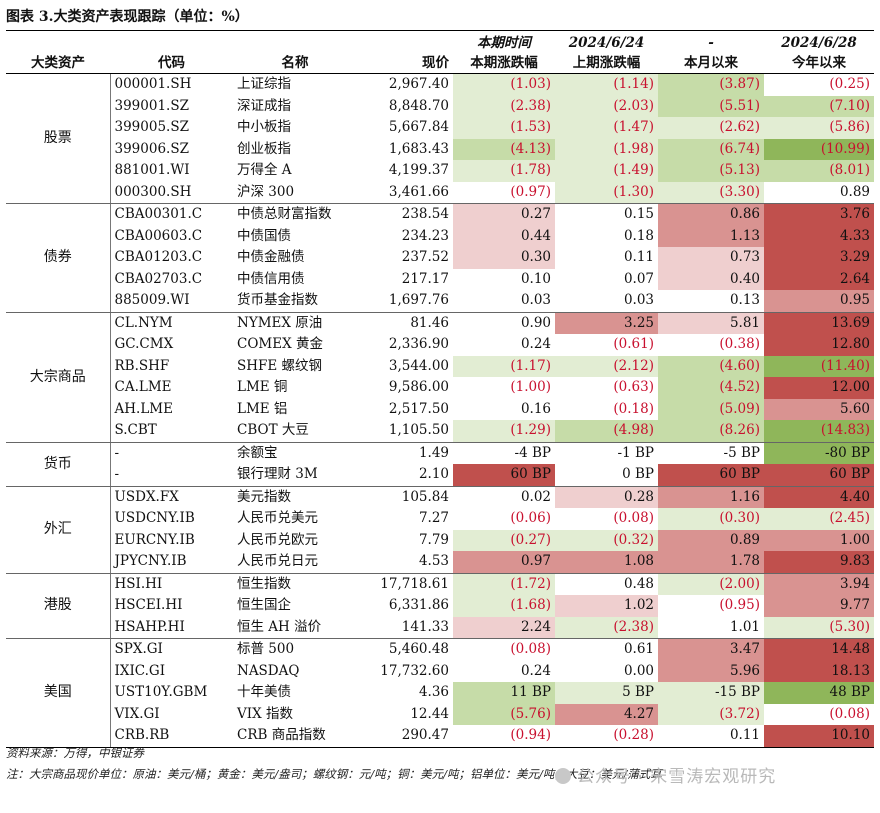 The height and width of the screenshot is (813, 880). I want to click on name-cell: 人民币兑欧元, so click(277, 539).